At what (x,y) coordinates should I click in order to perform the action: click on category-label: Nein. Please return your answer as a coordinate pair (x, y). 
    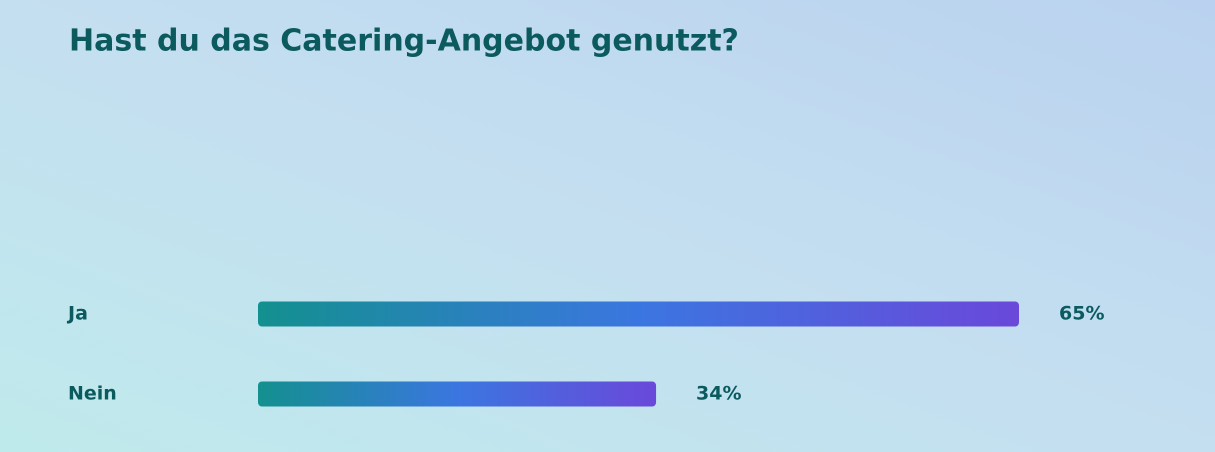
    Looking at the image, I should click on (92, 394).